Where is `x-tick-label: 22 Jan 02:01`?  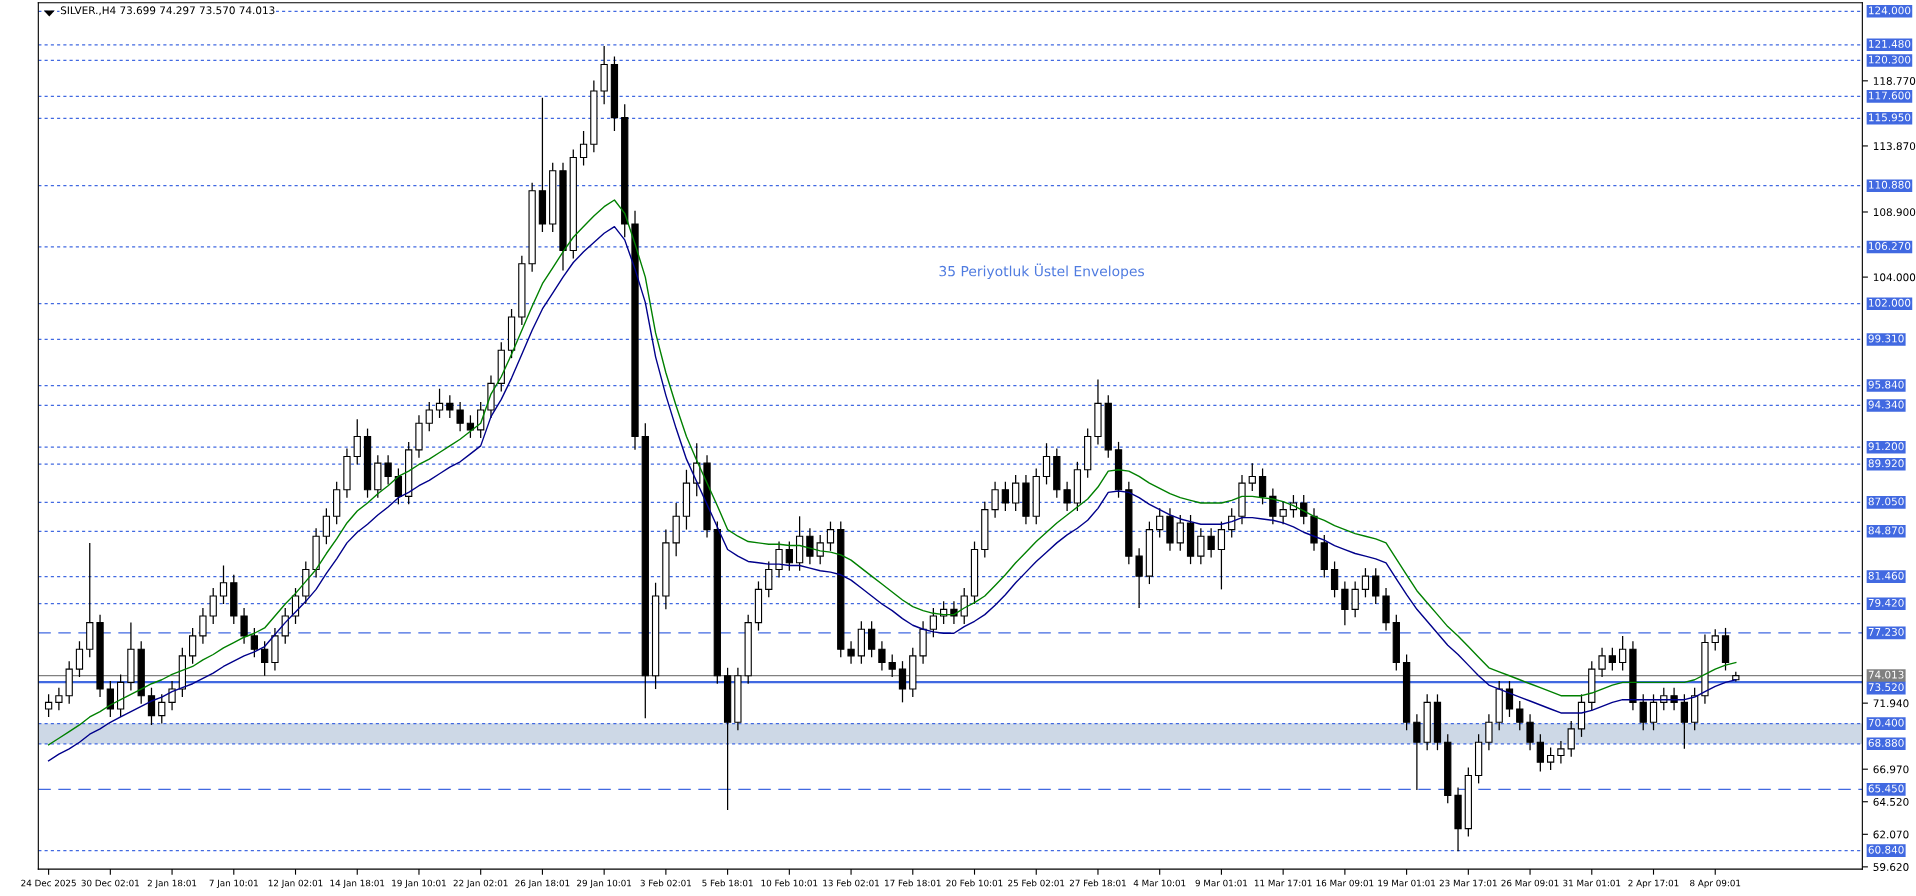 x-tick-label: 22 Jan 02:01 is located at coordinates (480, 883).